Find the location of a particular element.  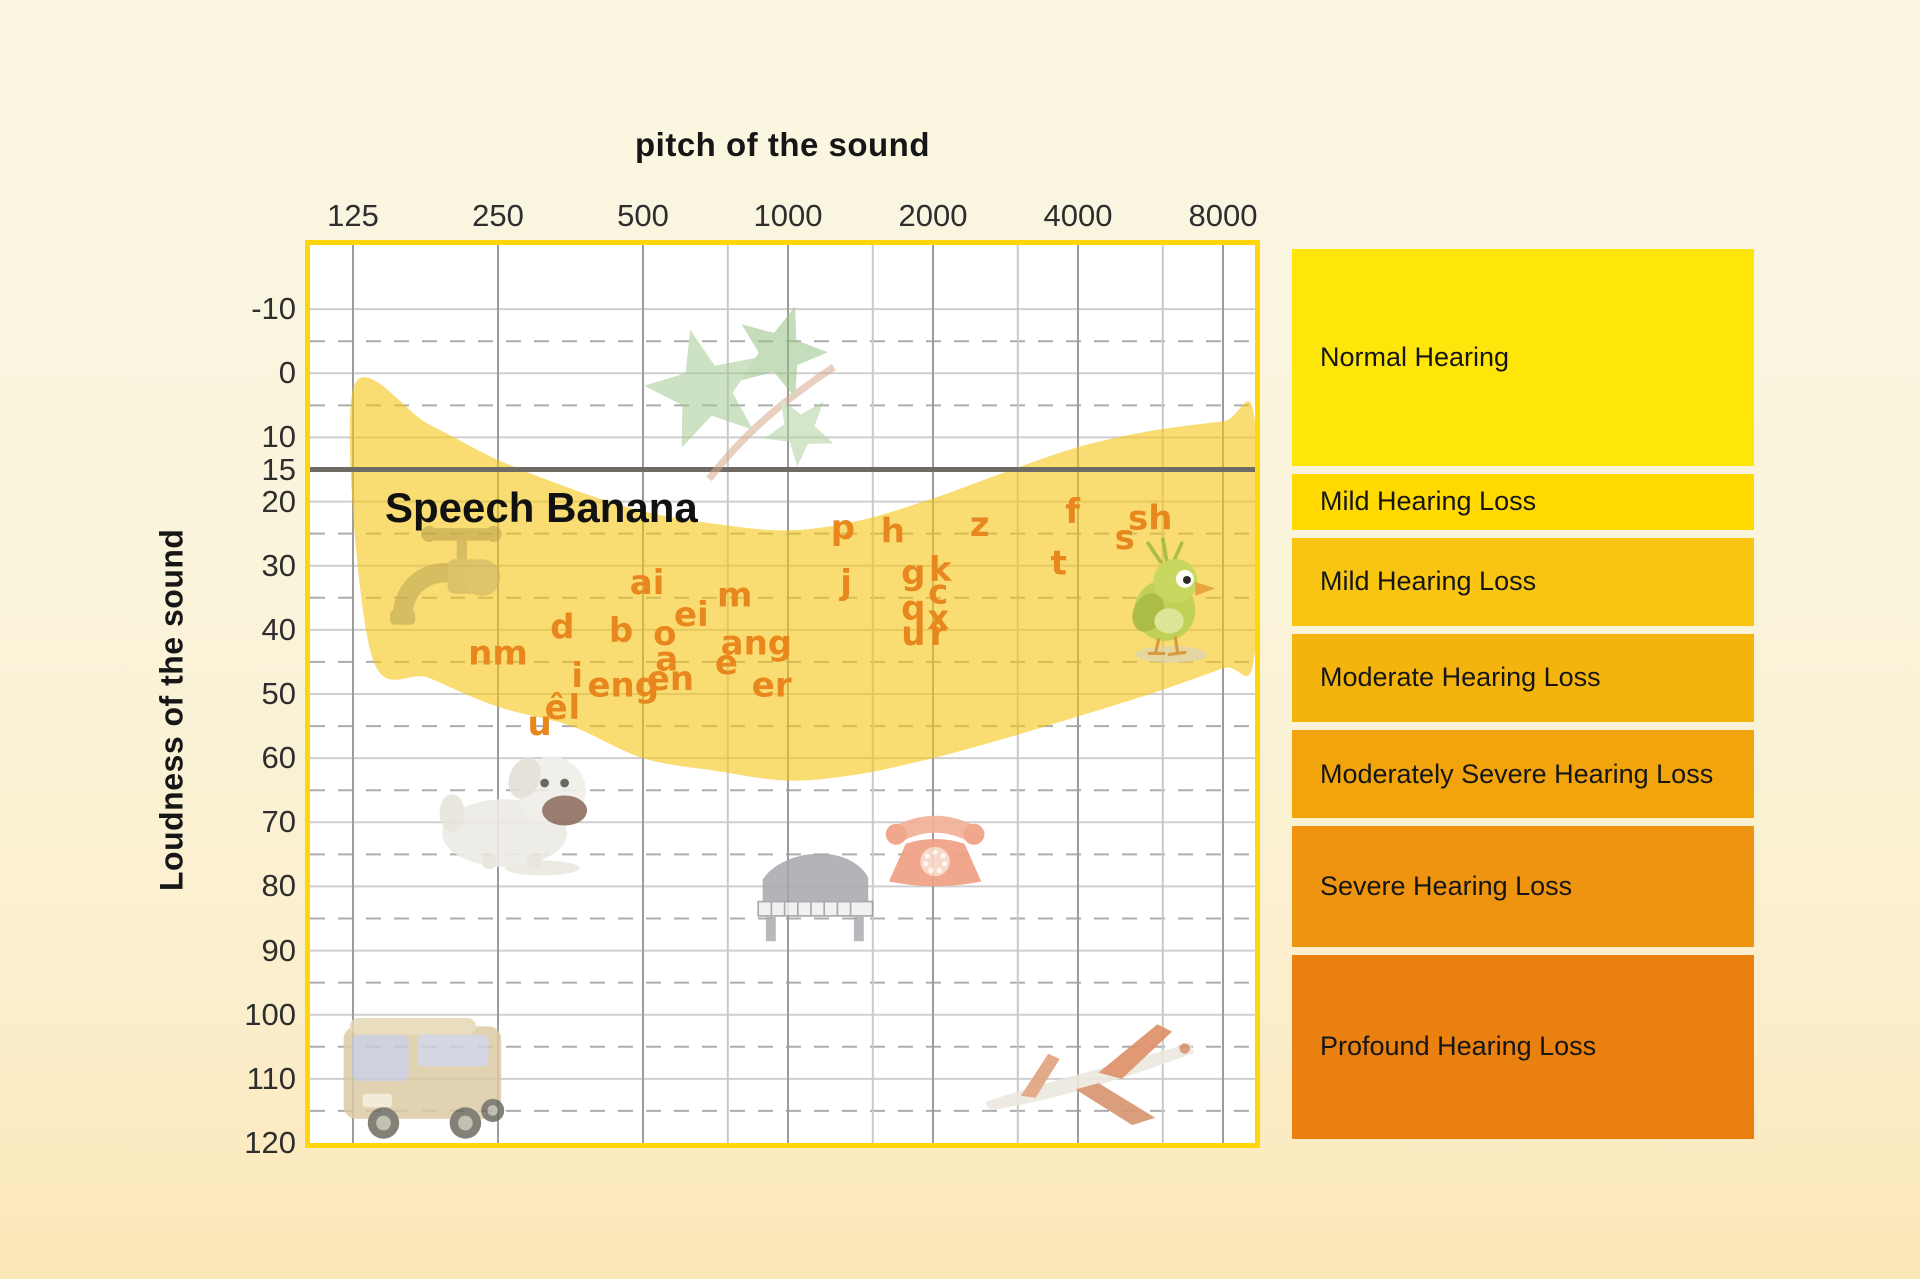

legend-label: Profound Hearing Loss is located at coordinates (1458, 1046).